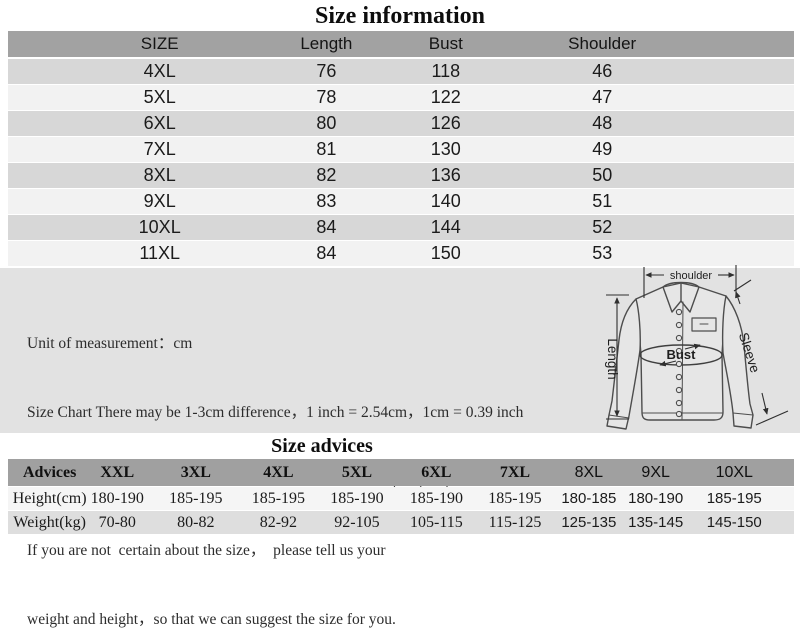 The height and width of the screenshot is (640, 800). I want to click on column-header-size: 10XL, so click(734, 472).